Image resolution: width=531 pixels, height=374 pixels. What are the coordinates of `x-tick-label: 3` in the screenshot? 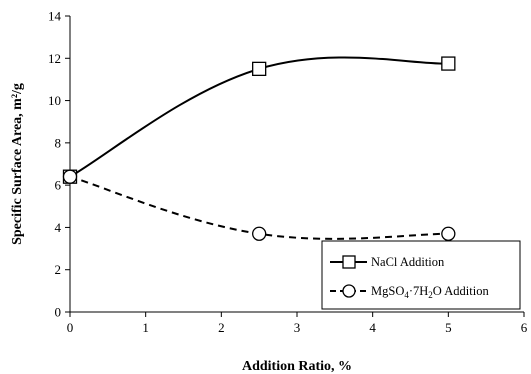 It's located at (297, 327).